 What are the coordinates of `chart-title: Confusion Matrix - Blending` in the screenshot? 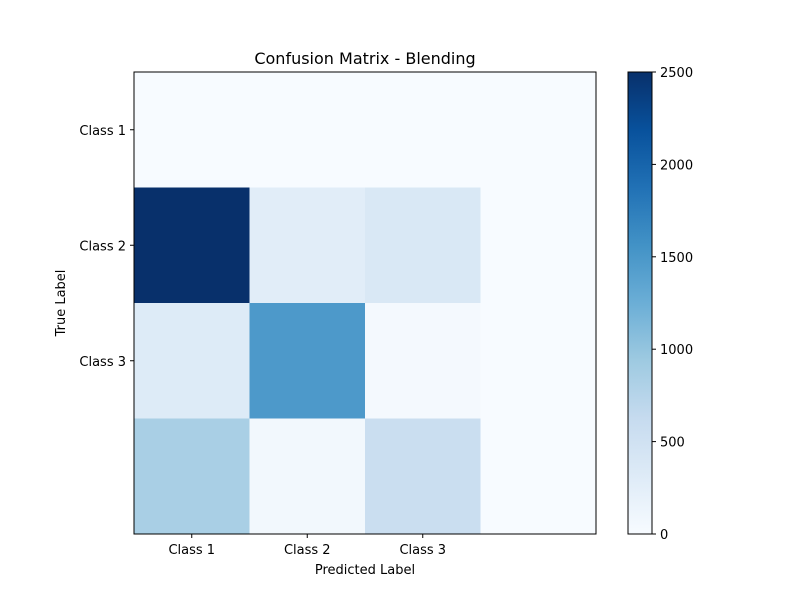 It's located at (364, 58).